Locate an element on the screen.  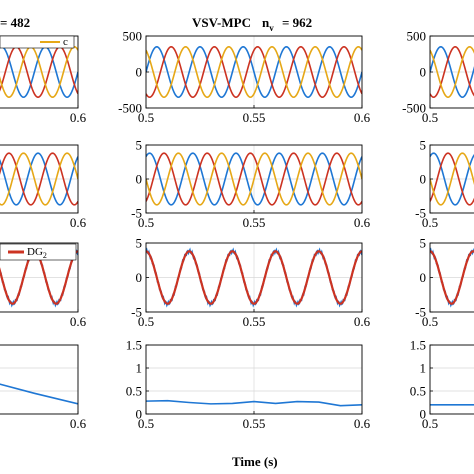
ytick-r4-right: 0.5 is located at coordinates (418, 391).